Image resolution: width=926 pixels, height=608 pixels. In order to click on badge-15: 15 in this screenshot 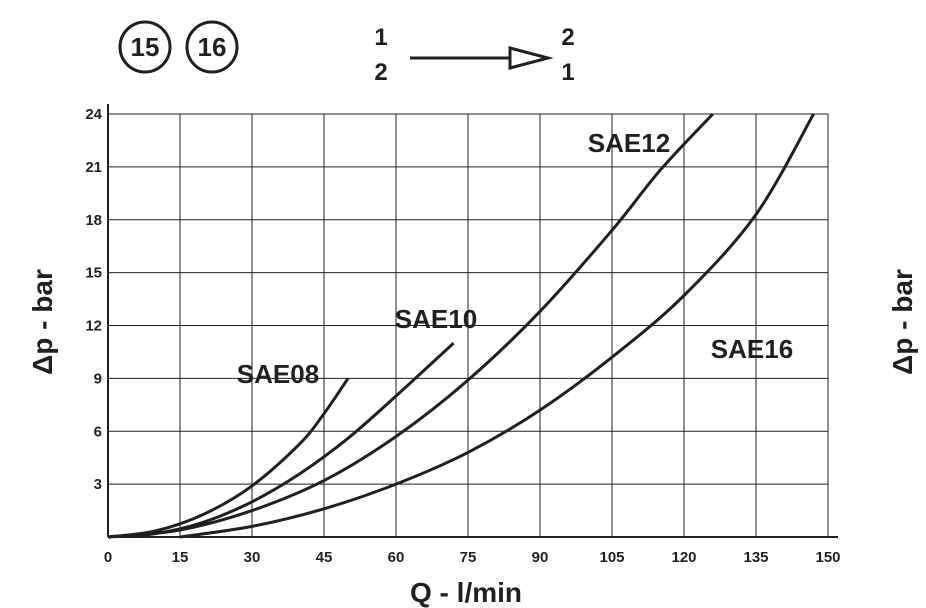, I will do `click(145, 47)`.